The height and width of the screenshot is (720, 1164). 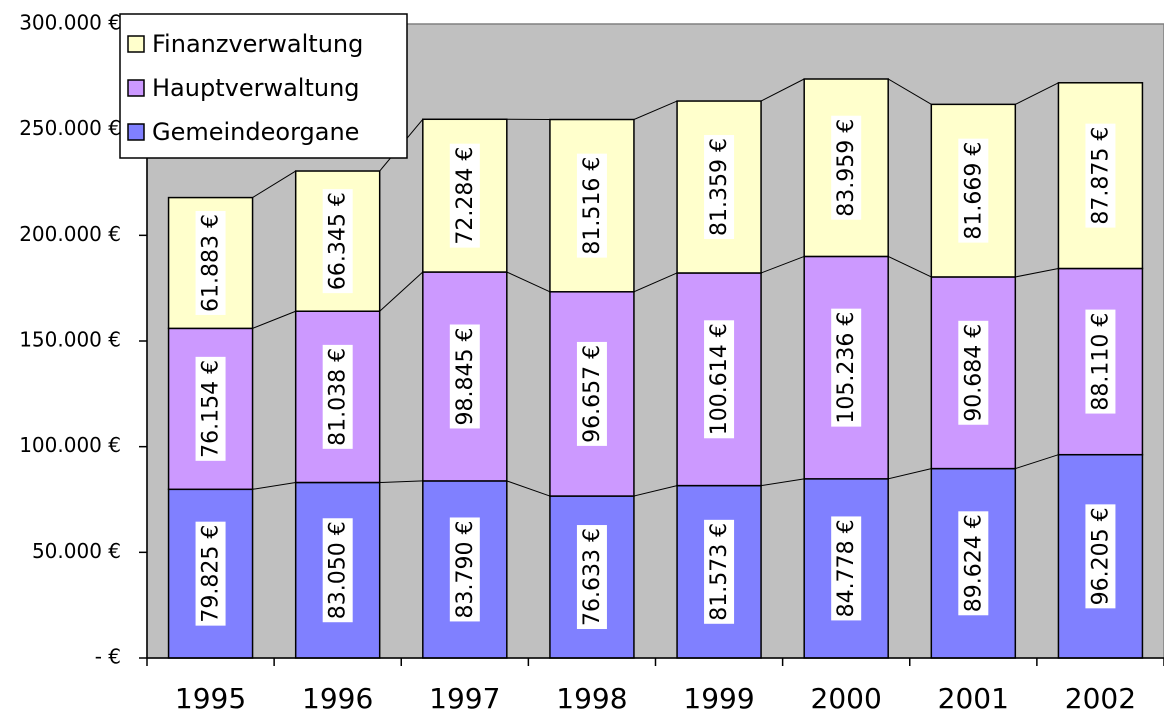 I want to click on data-label: 79.825 €, so click(x=211, y=574).